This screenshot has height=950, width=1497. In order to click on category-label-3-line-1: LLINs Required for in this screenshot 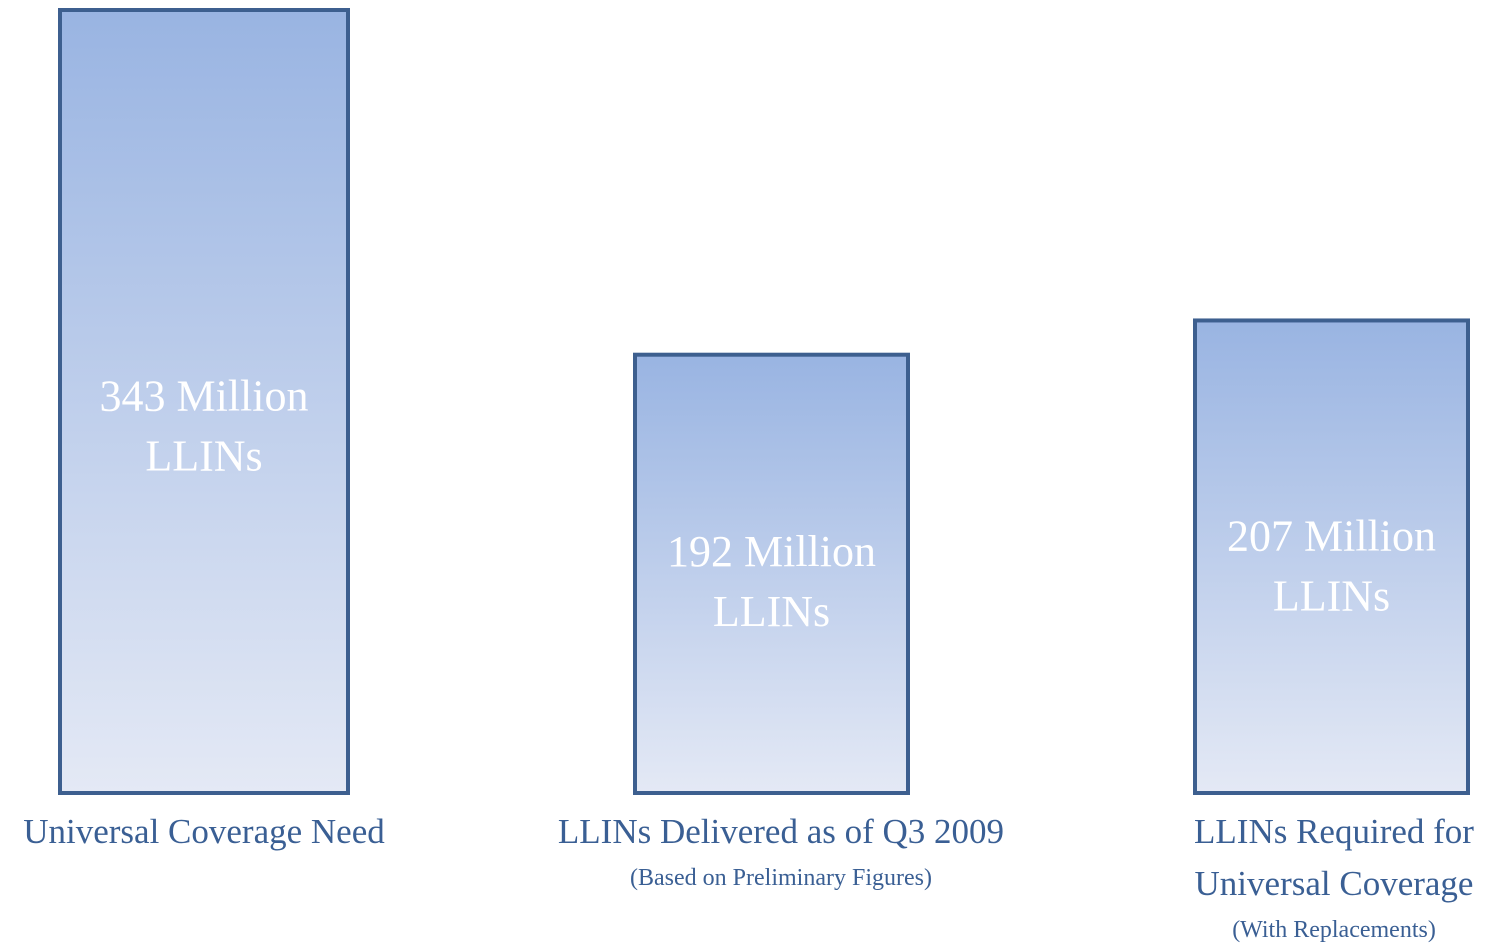, I will do `click(1334, 831)`.